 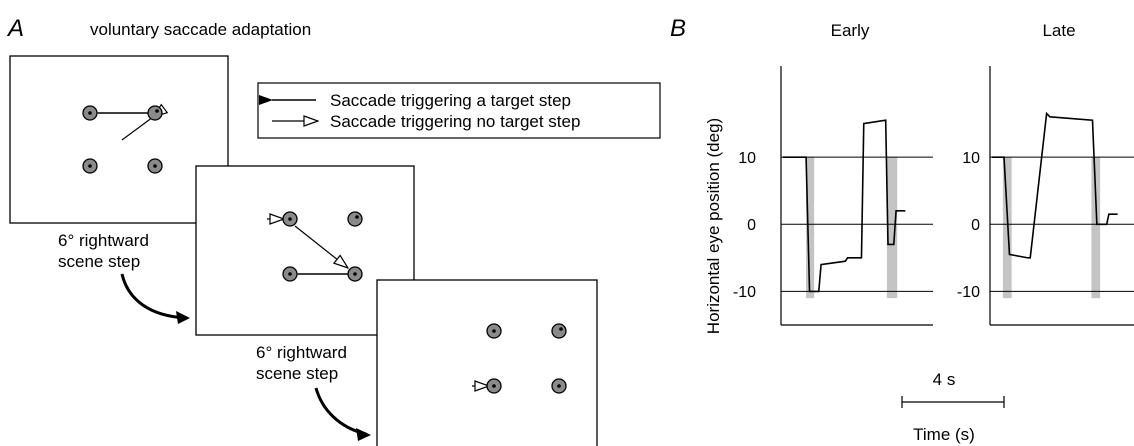 I want to click on legend-open-arrow-label: Saccade triggering no target step, so click(x=455, y=121).